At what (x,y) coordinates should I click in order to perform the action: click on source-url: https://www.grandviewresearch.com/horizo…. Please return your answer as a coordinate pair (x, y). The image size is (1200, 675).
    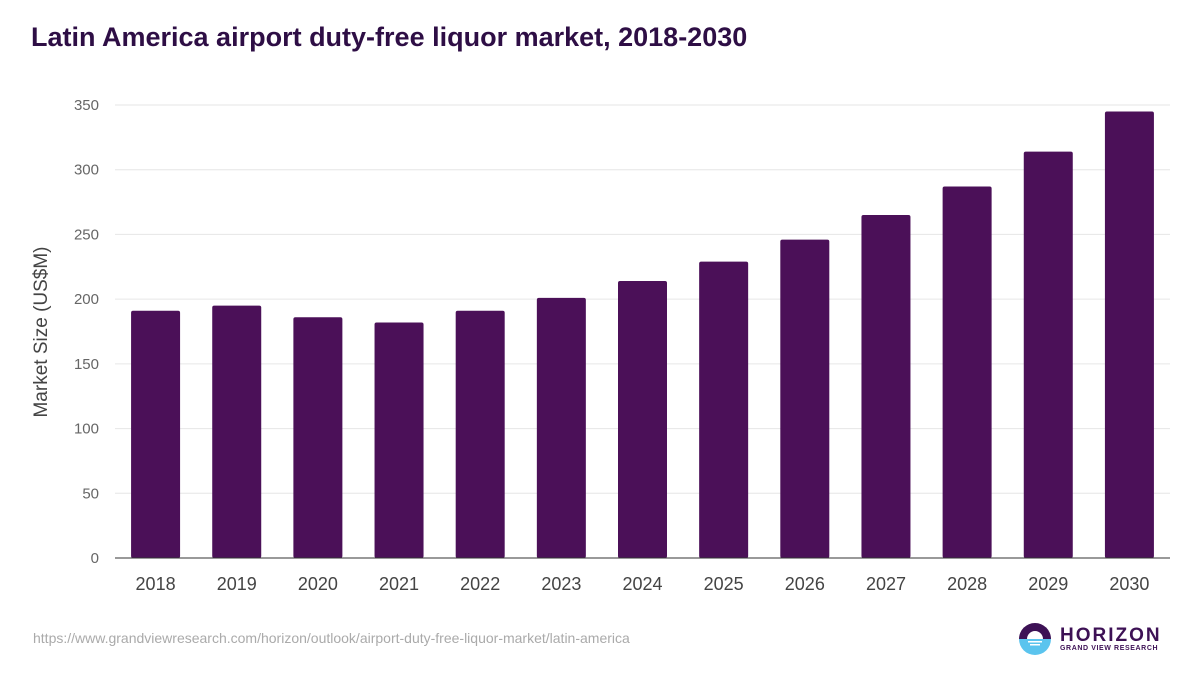
    Looking at the image, I should click on (331, 638).